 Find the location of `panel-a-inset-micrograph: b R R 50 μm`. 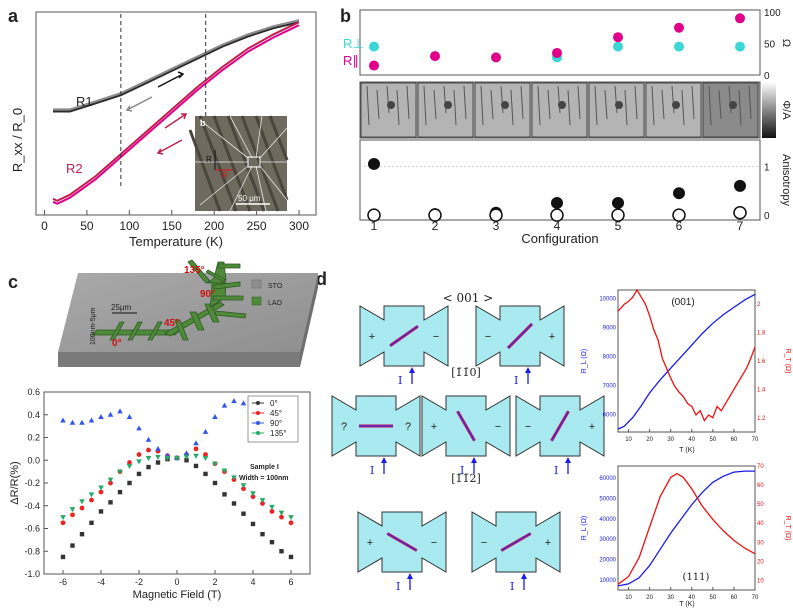

panel-a-inset-micrograph: b R R 50 μm is located at coordinates (238, 163).